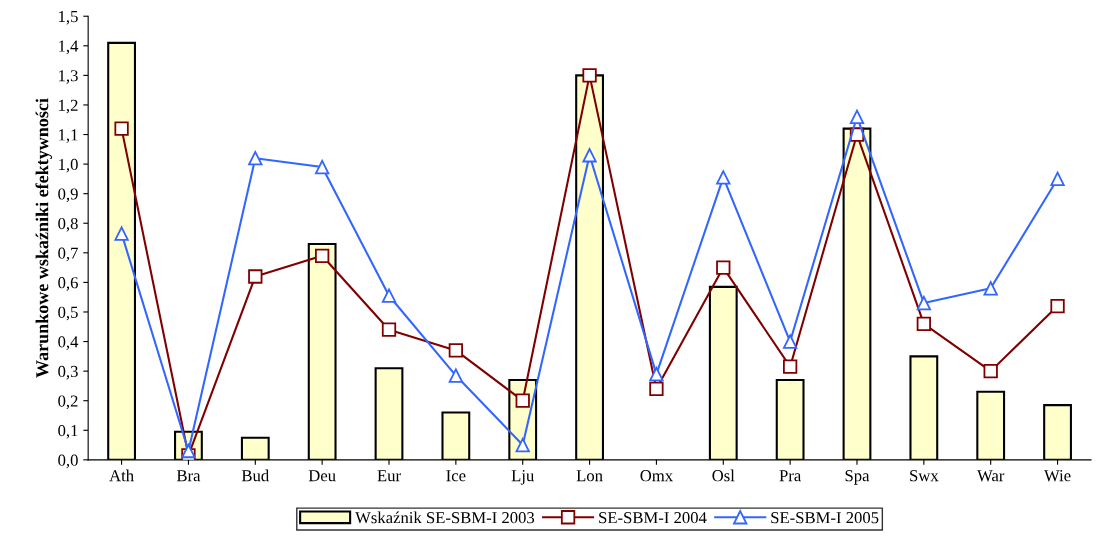 The image size is (1102, 541). I want to click on x-tick-label: Ice, so click(456, 476).